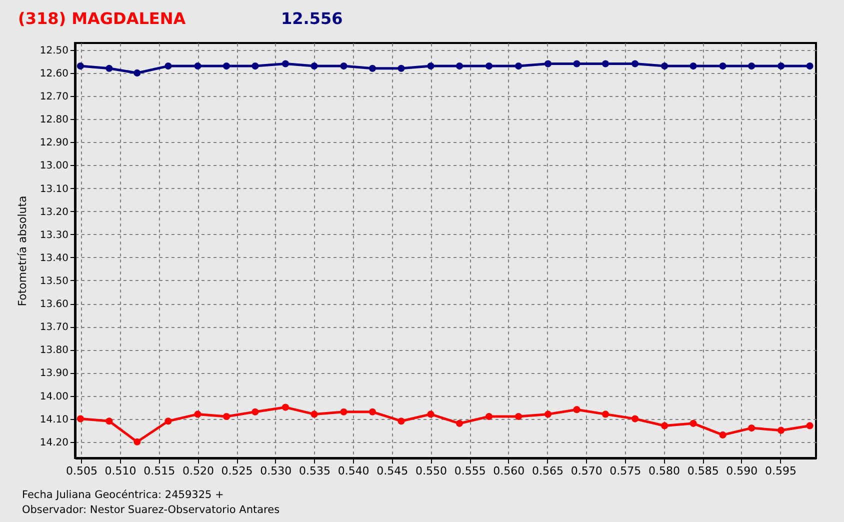  I want to click on x-tick-label: 0.570, so click(586, 471).